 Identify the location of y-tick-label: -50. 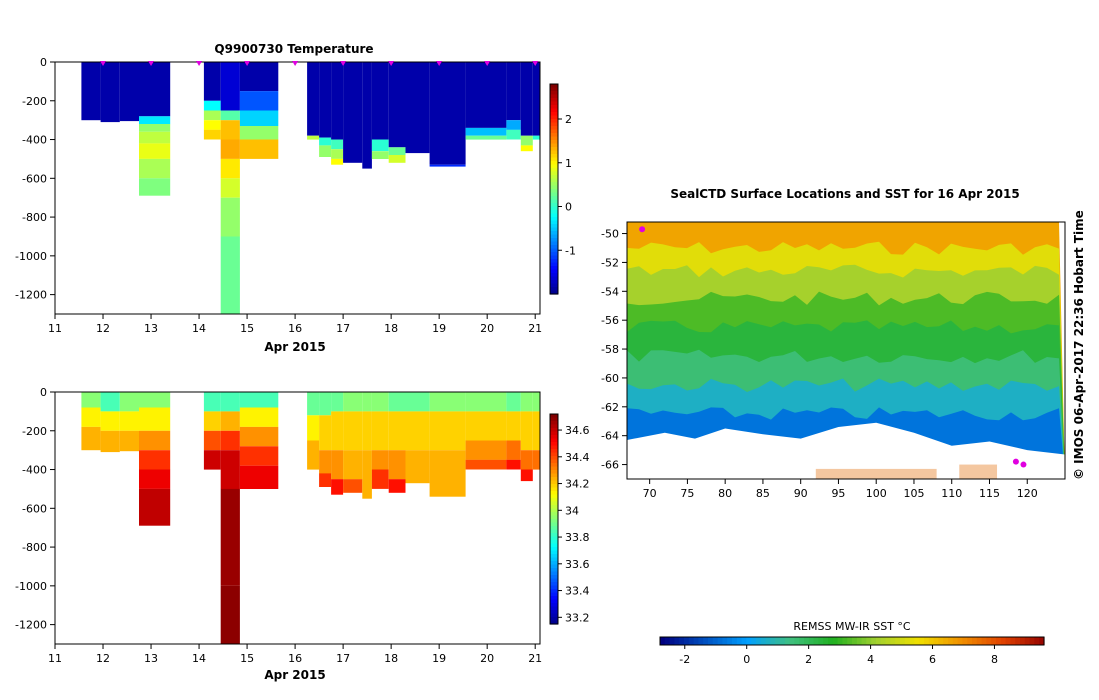
(610, 234).